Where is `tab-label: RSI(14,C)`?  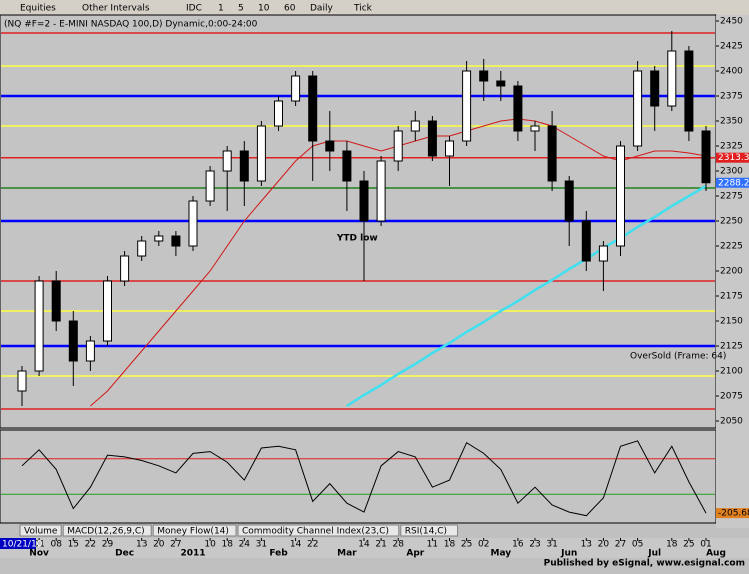
tab-label: RSI(14,C) is located at coordinates (426, 532).